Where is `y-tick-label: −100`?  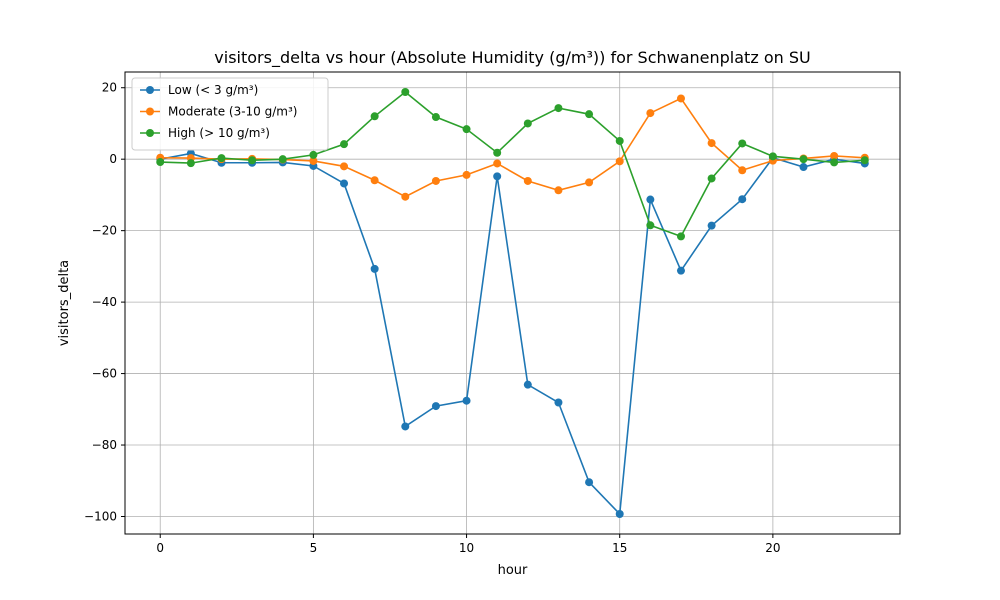
y-tick-label: −100 is located at coordinates (100, 516).